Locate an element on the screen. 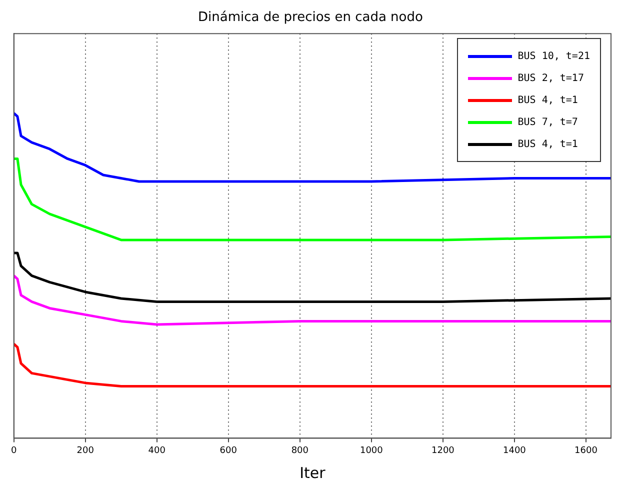  x-axis-title: Iter is located at coordinates (313, 473).